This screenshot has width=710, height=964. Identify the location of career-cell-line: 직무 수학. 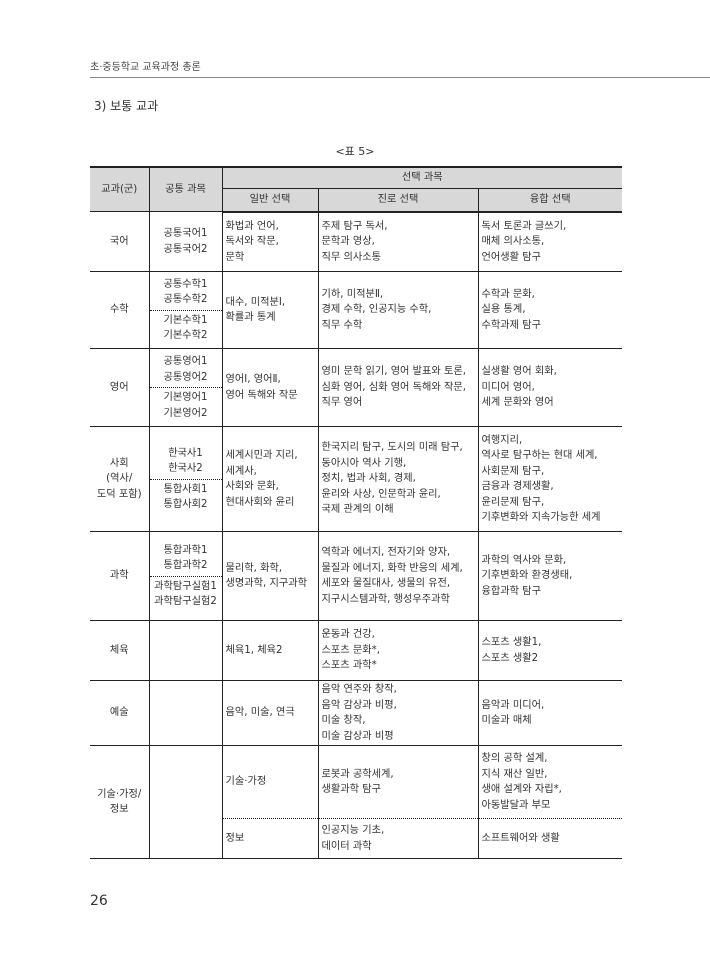
(342, 325).